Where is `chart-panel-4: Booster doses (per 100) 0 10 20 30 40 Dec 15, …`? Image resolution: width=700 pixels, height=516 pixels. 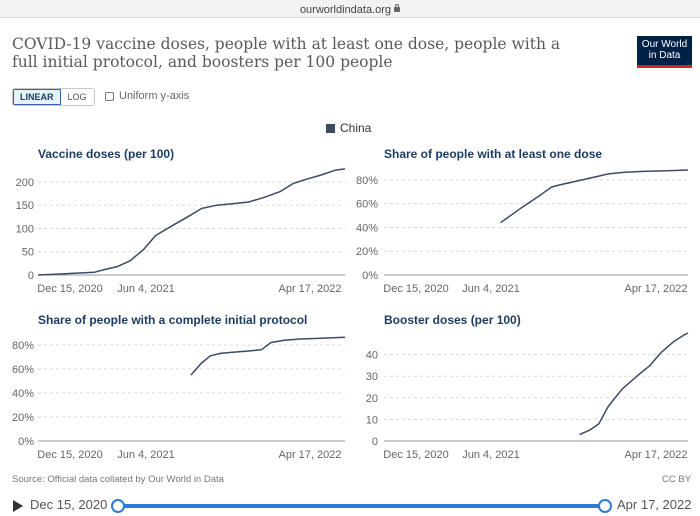 chart-panel-4: Booster doses (per 100) 0 10 20 30 40 Dec 15, … is located at coordinates (527, 387).